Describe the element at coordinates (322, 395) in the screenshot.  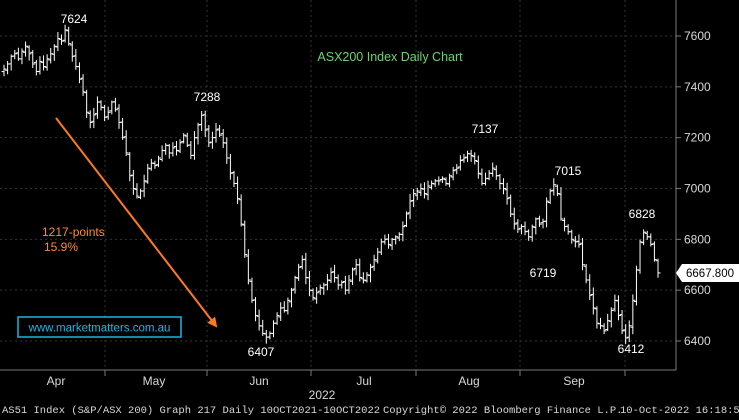
I see `year-label: 2022` at that location.